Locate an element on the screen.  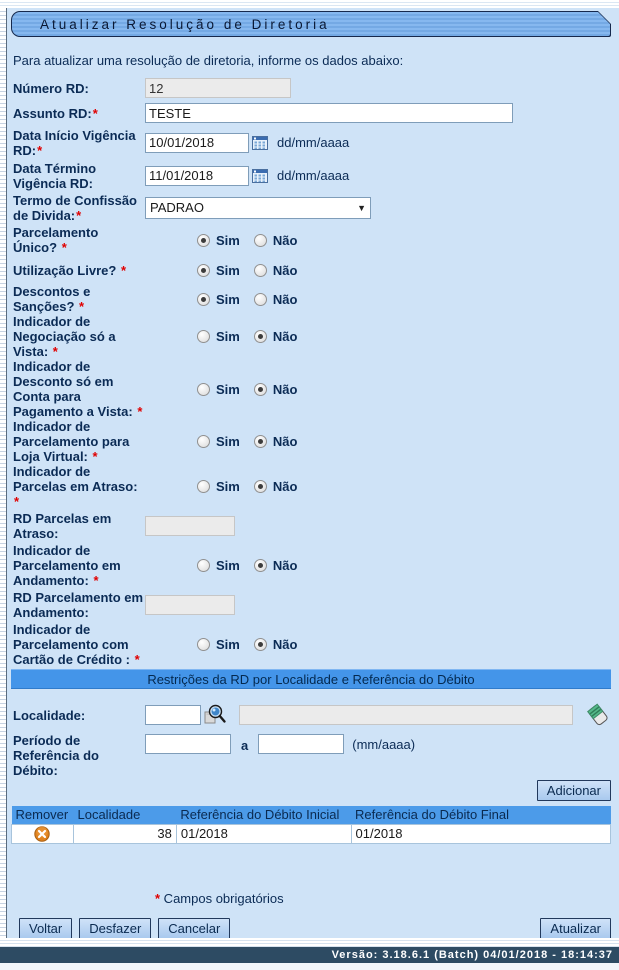
left-decorative-strip is located at coordinates (3, 475).